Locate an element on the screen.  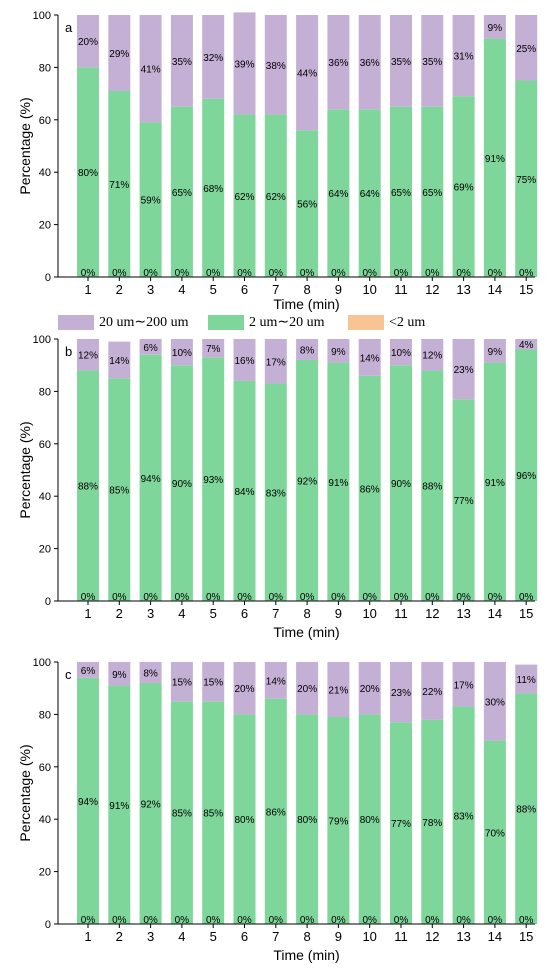
panel-a-label-fine-8: 0% is located at coordinates (307, 273).